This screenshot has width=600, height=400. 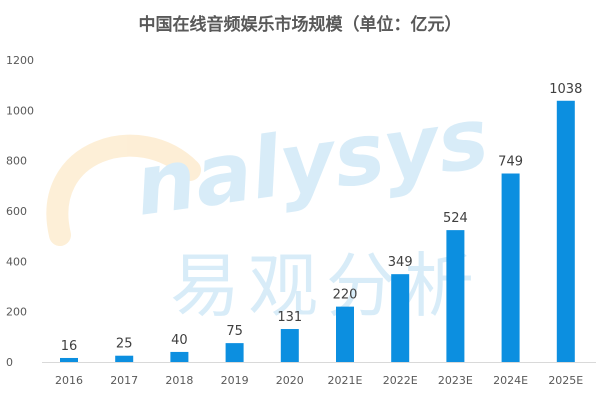 What do you see at coordinates (455, 296) in the screenshot?
I see `bar-2023E` at bounding box center [455, 296].